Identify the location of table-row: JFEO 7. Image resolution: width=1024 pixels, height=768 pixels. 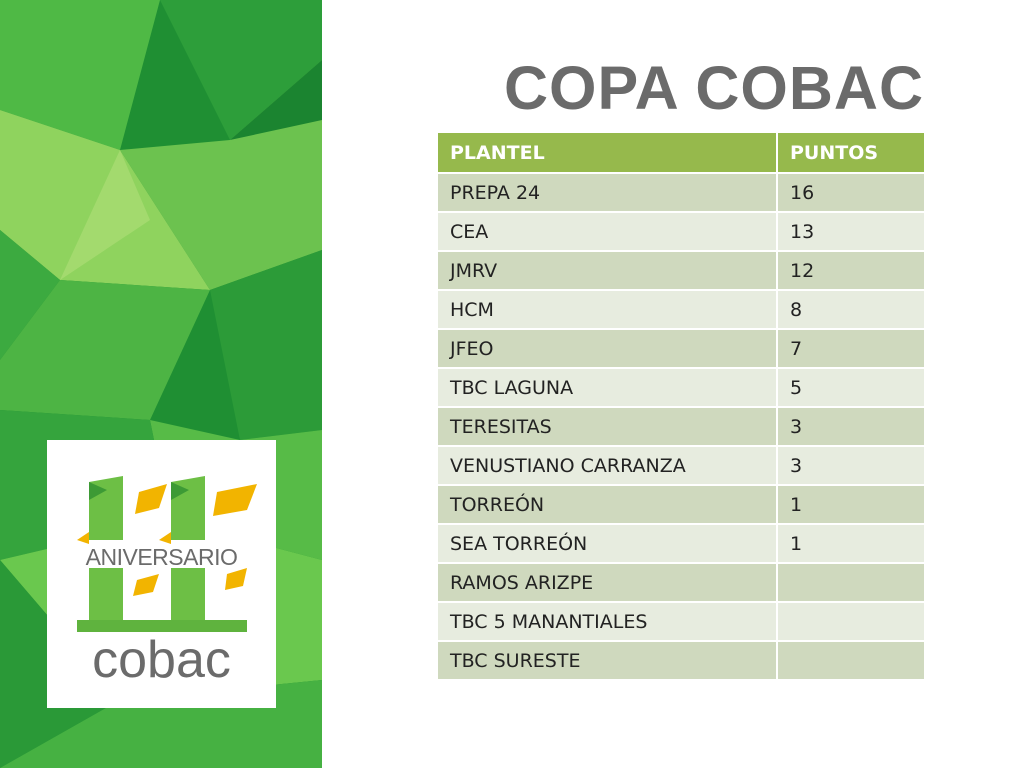
(681, 348).